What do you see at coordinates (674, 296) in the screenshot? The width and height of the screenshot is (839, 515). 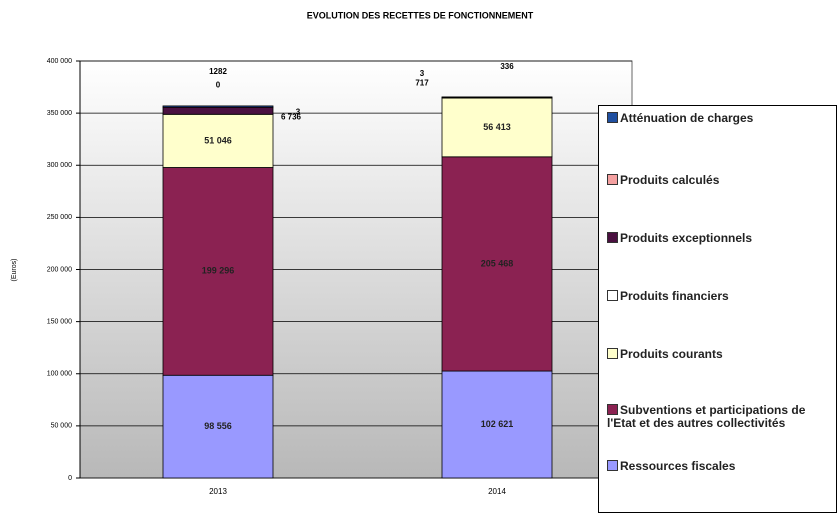 I see `legend-label: Produits financiers` at bounding box center [674, 296].